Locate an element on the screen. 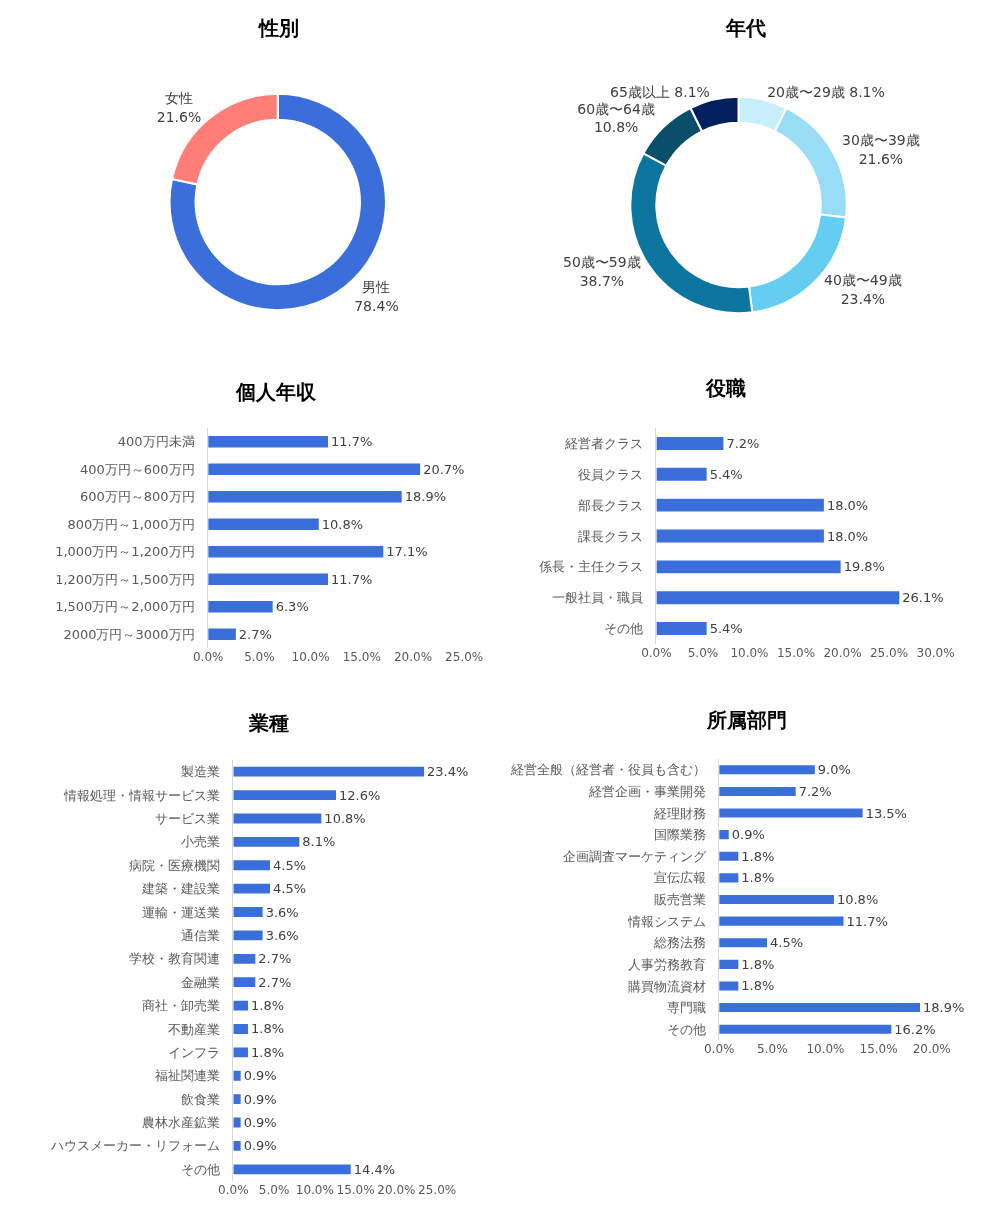  chart-title: 業種 is located at coordinates (268, 723).